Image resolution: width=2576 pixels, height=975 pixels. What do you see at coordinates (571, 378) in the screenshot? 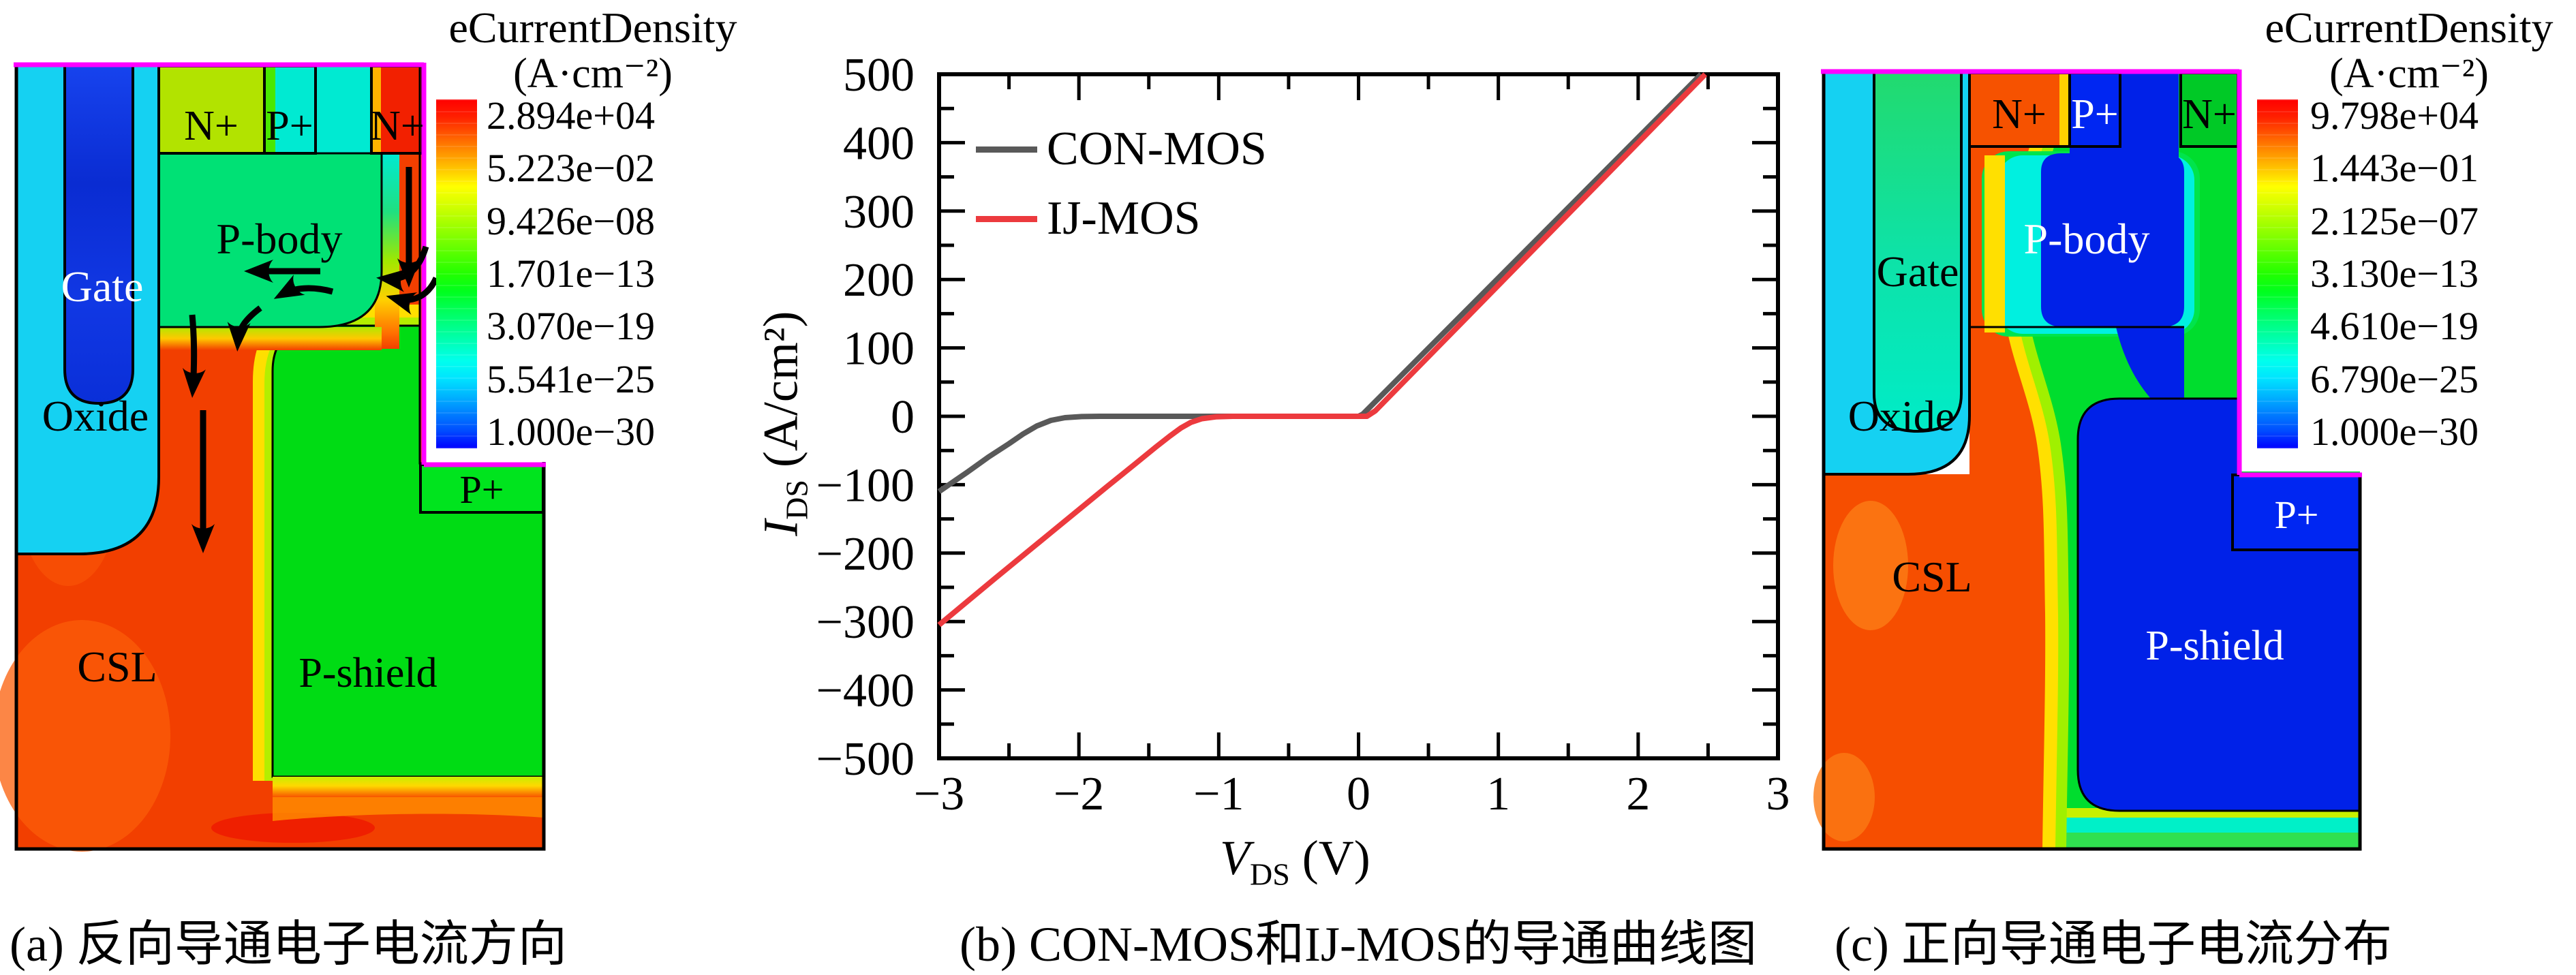
I see `colorbar-value: 5.541e−25` at bounding box center [571, 378].